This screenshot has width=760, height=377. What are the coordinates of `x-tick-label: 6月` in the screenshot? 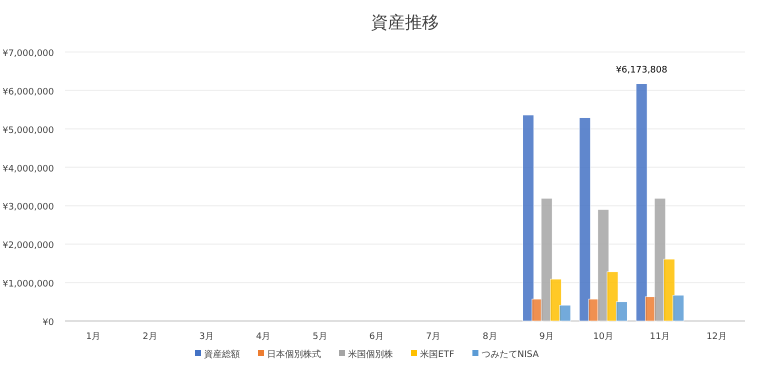 It's located at (376, 337).